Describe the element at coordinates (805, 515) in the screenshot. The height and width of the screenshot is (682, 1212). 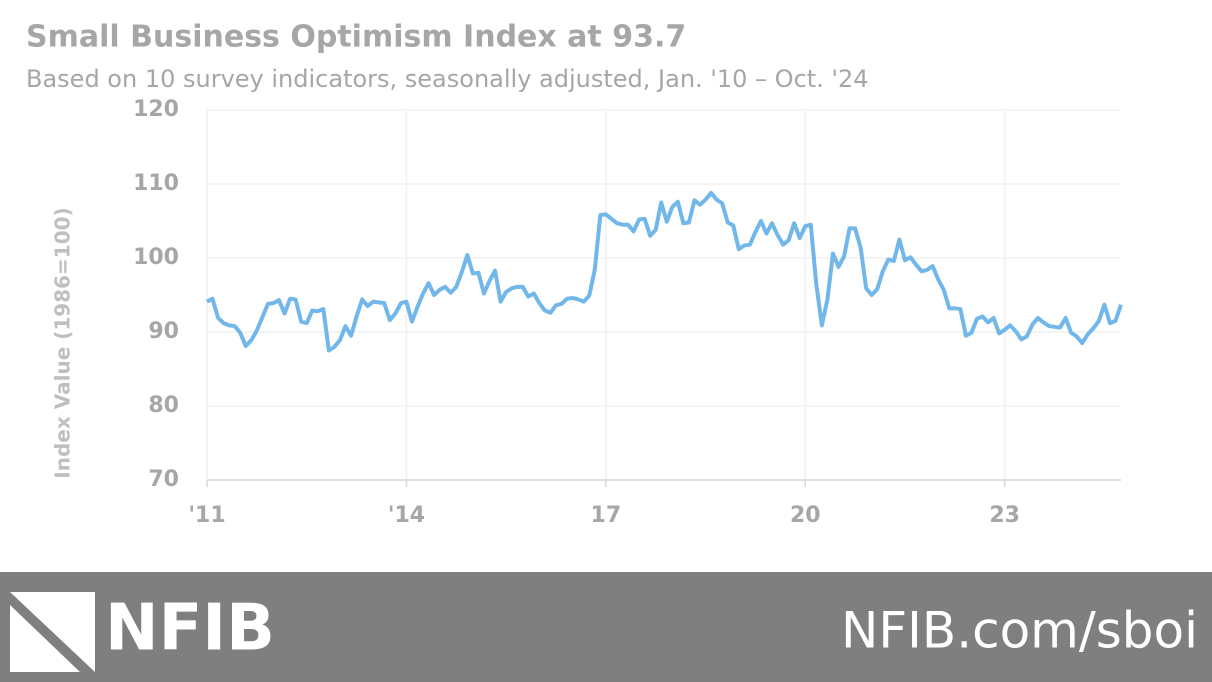
I see `x-tick-label: 20` at that location.